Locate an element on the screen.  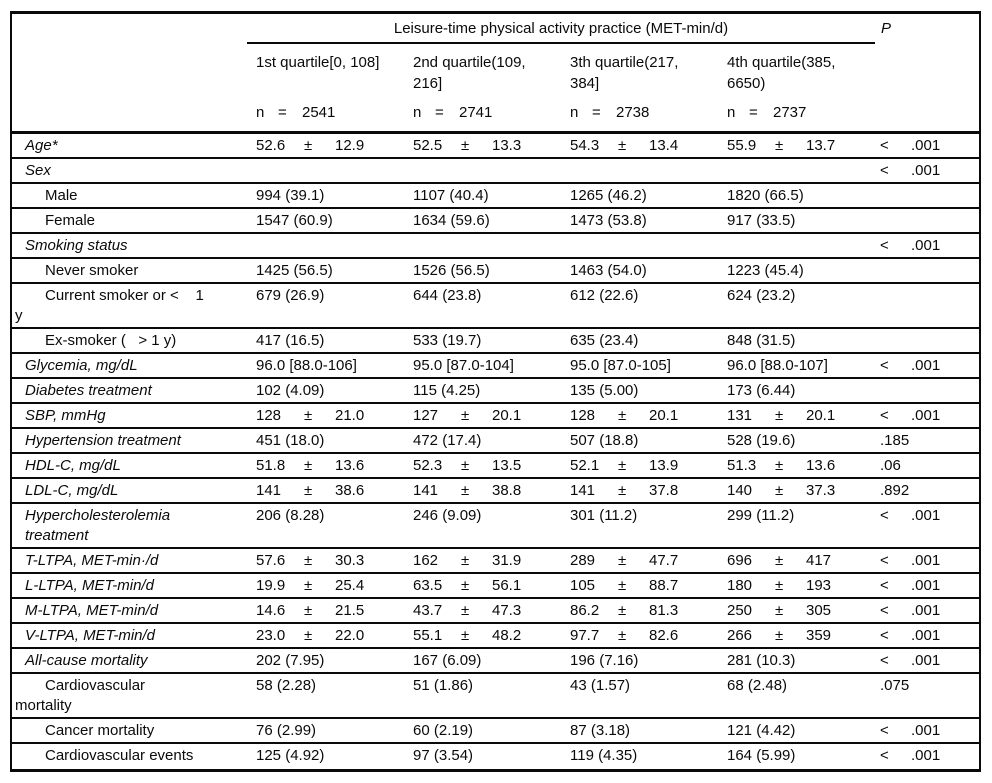
cell-value: 1473 (53.8) is located at coordinates (608, 220).